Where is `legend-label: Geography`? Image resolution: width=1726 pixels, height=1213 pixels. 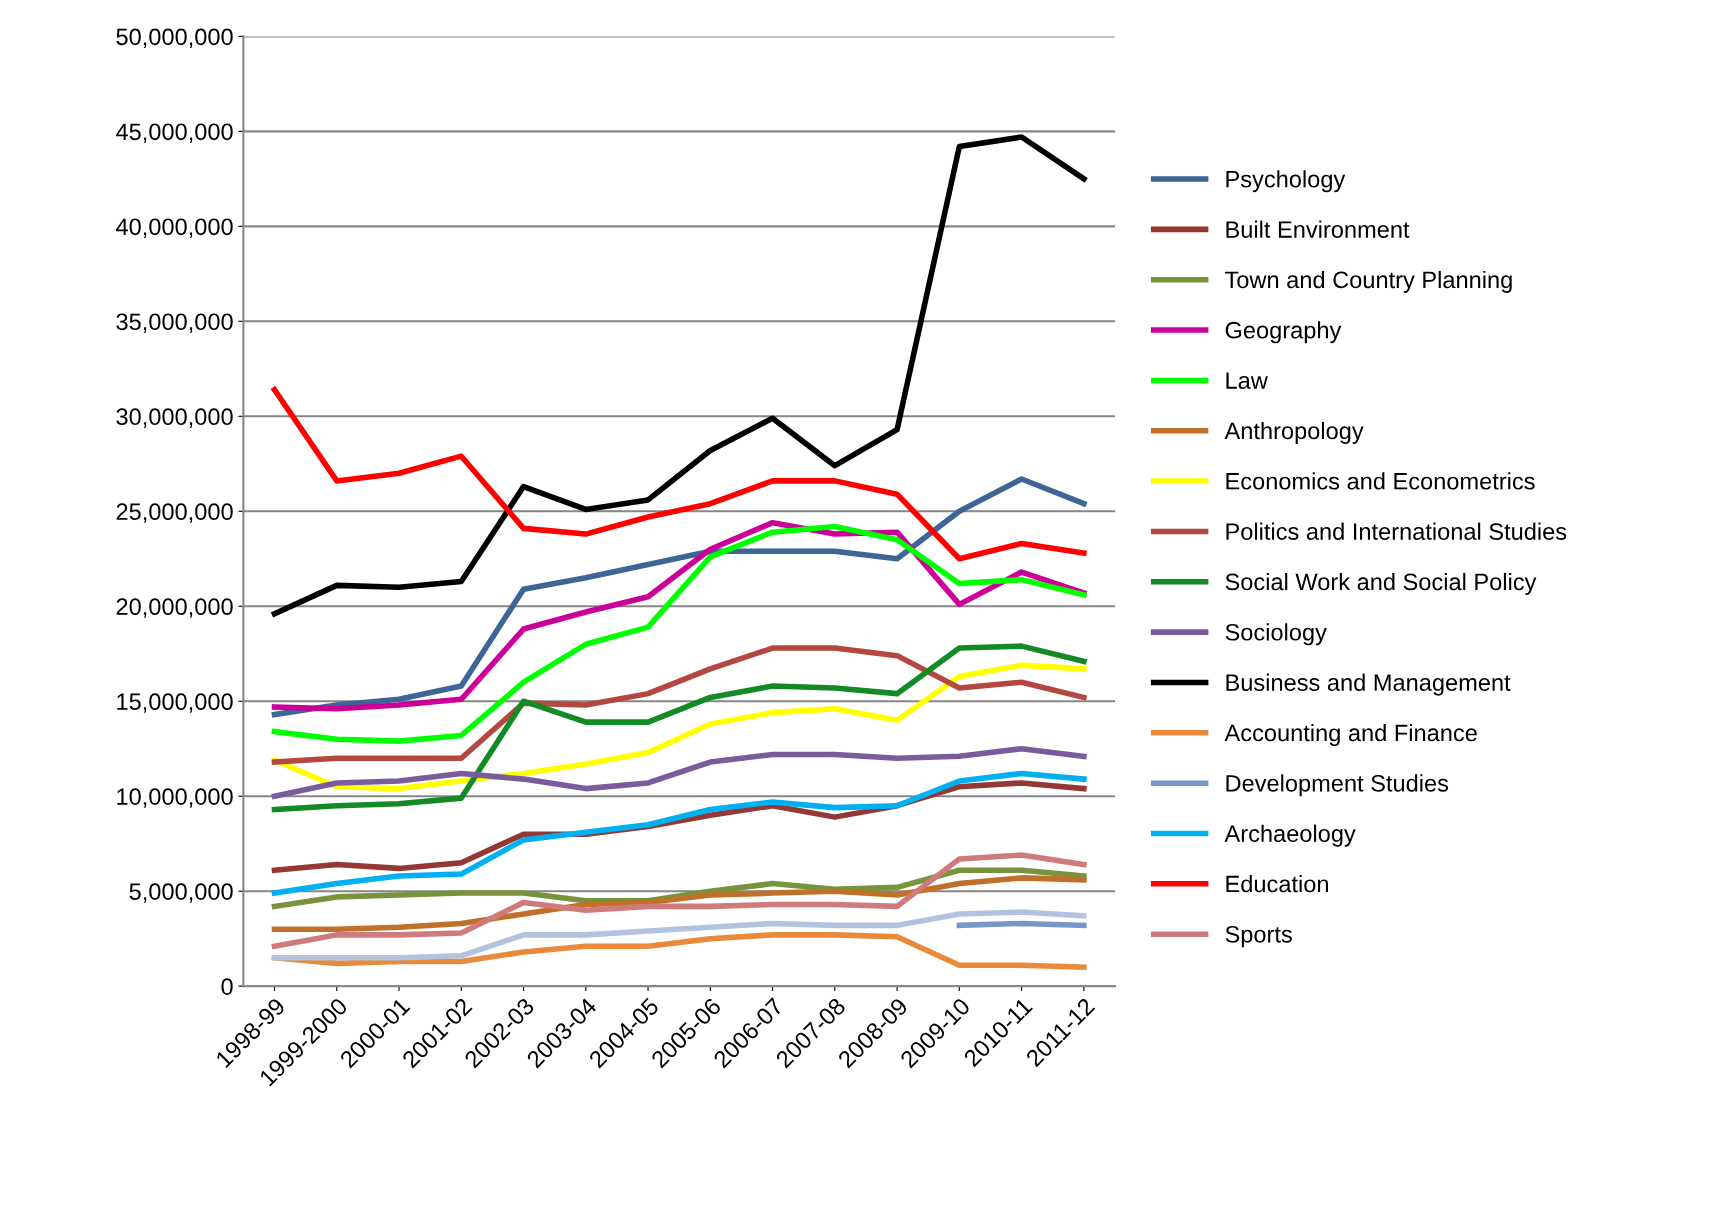
legend-label: Geography is located at coordinates (1283, 332).